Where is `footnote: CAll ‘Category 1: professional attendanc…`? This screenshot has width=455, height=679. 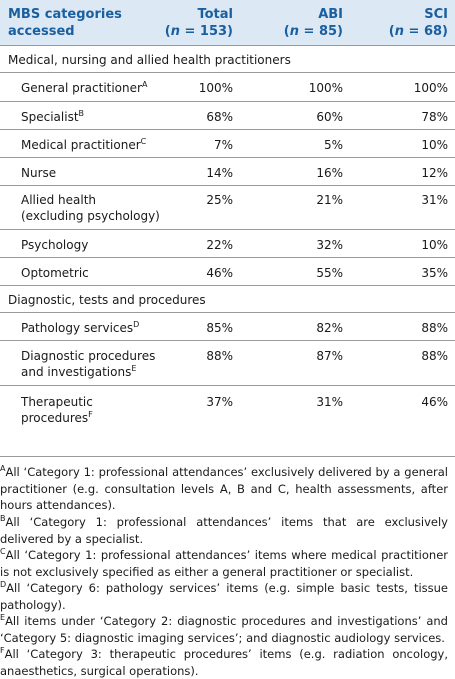
footnote: CAll ‘Category 1: professional attendanc… is located at coordinates (224, 563).